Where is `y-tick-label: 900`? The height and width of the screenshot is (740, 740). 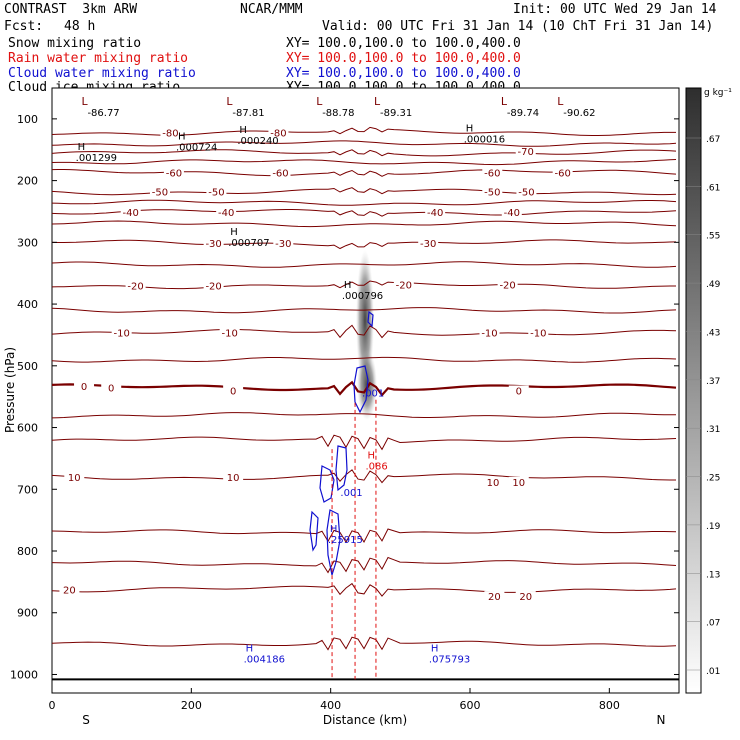 y-tick-label: 900 is located at coordinates (27, 613).